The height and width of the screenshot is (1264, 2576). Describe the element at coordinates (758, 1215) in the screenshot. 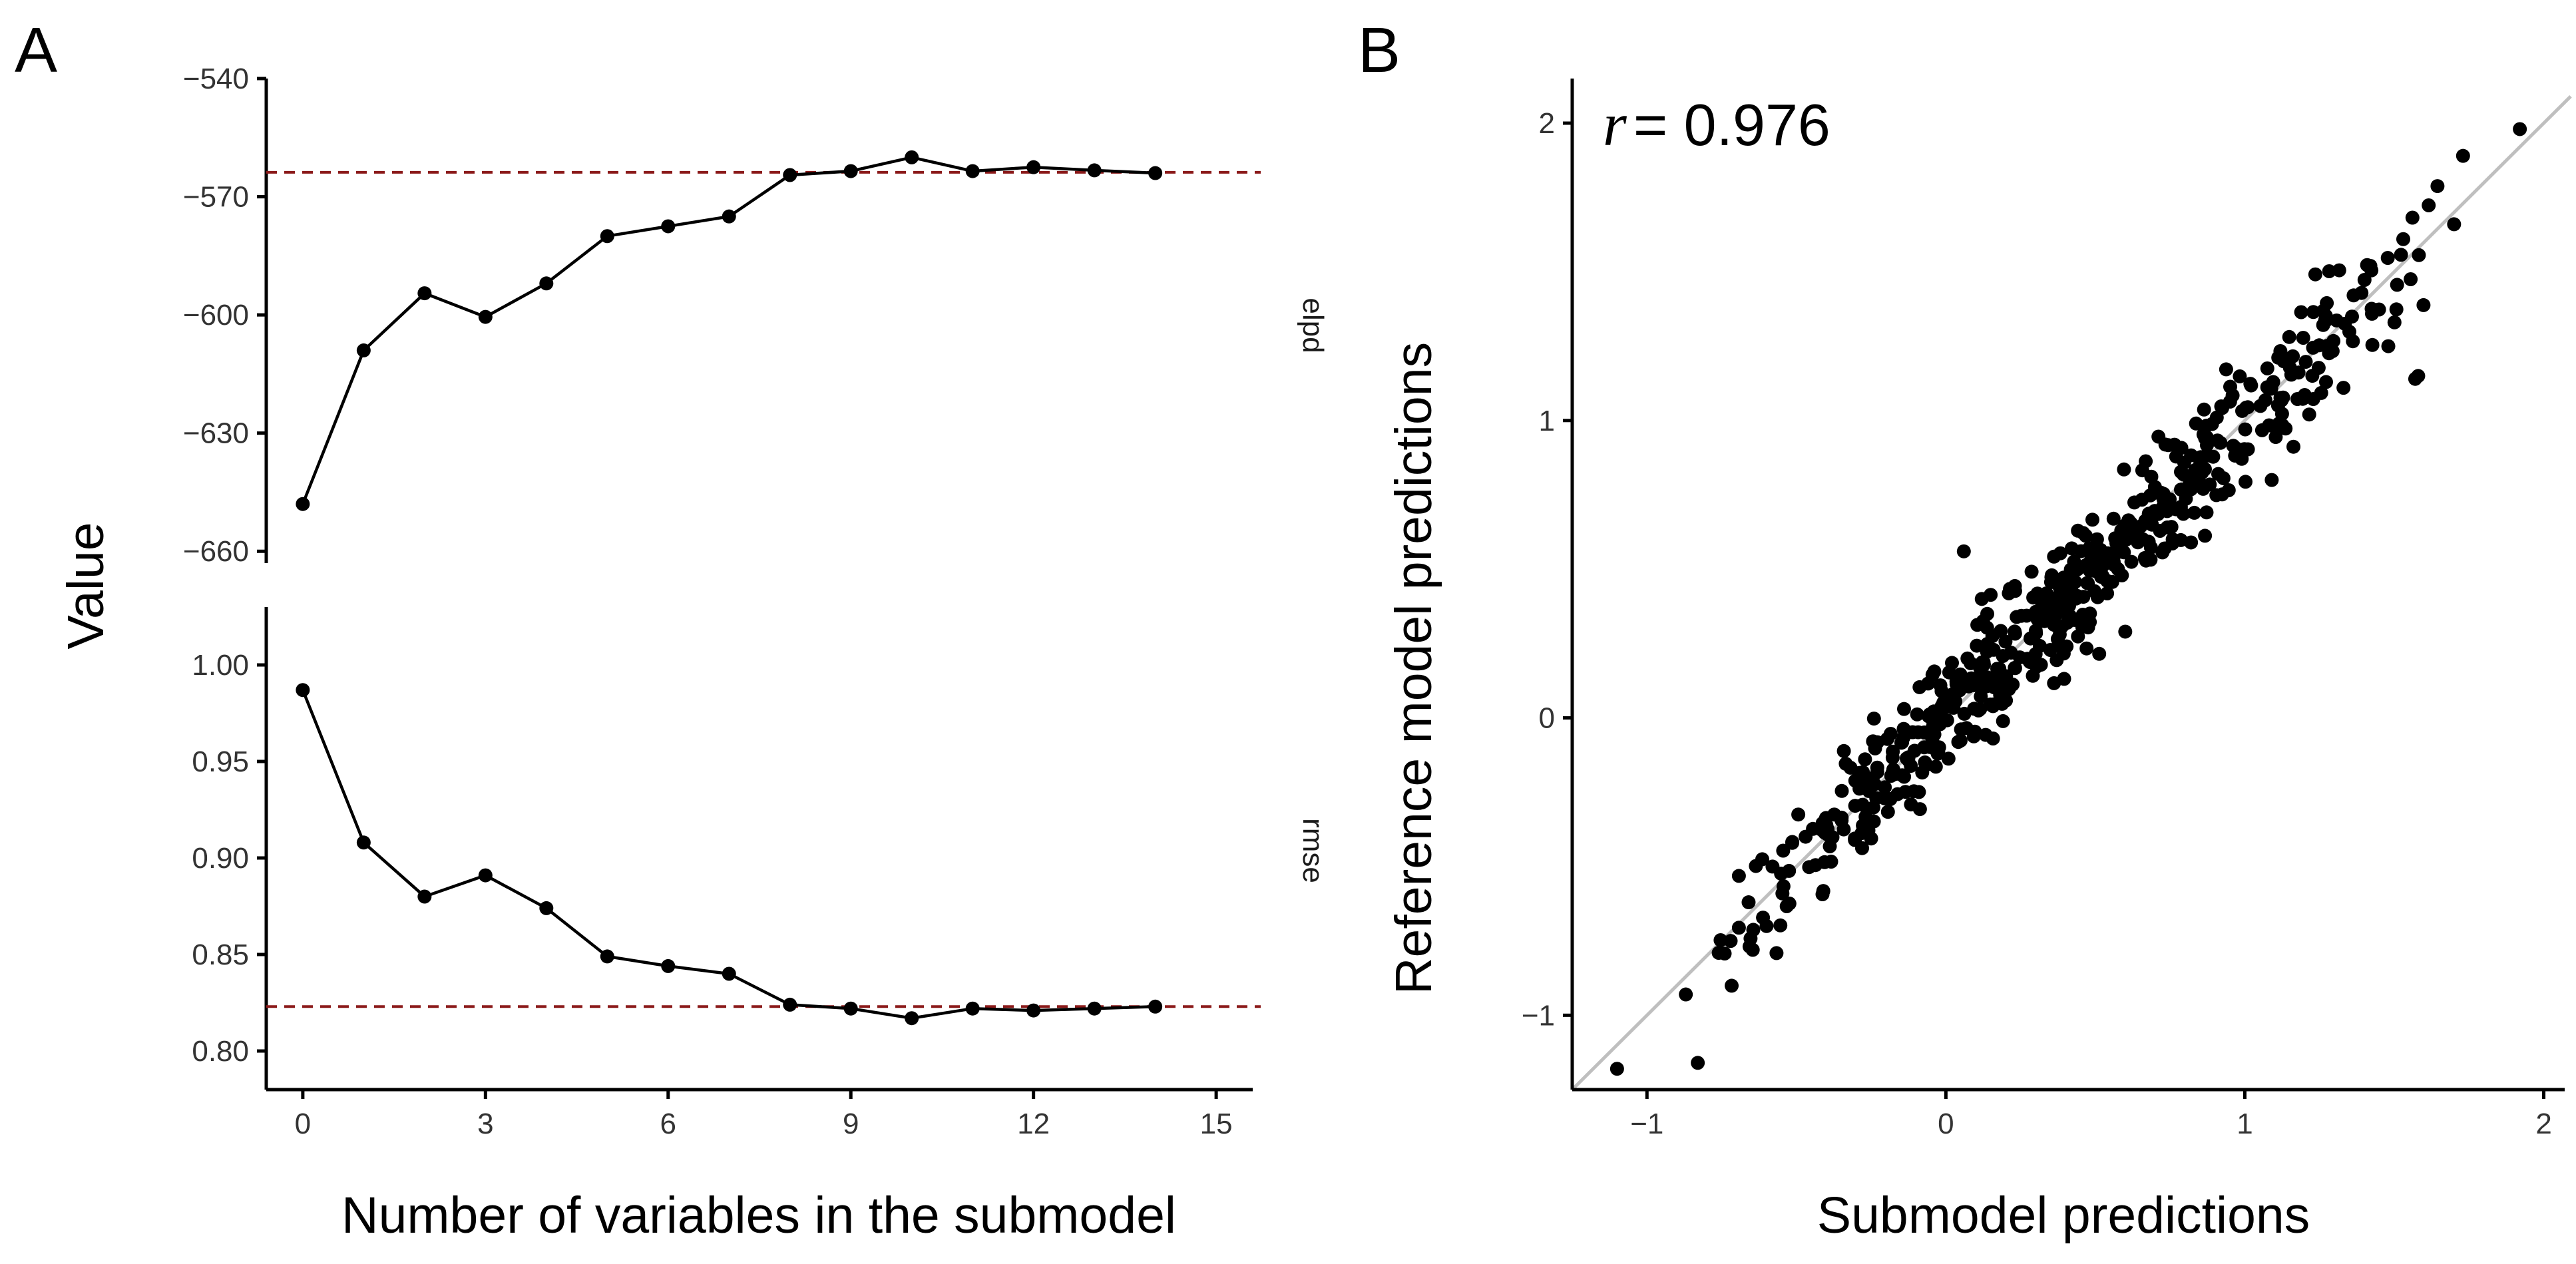

I see `panel-a-x-axis-title: Number of variables in the submodel` at that location.